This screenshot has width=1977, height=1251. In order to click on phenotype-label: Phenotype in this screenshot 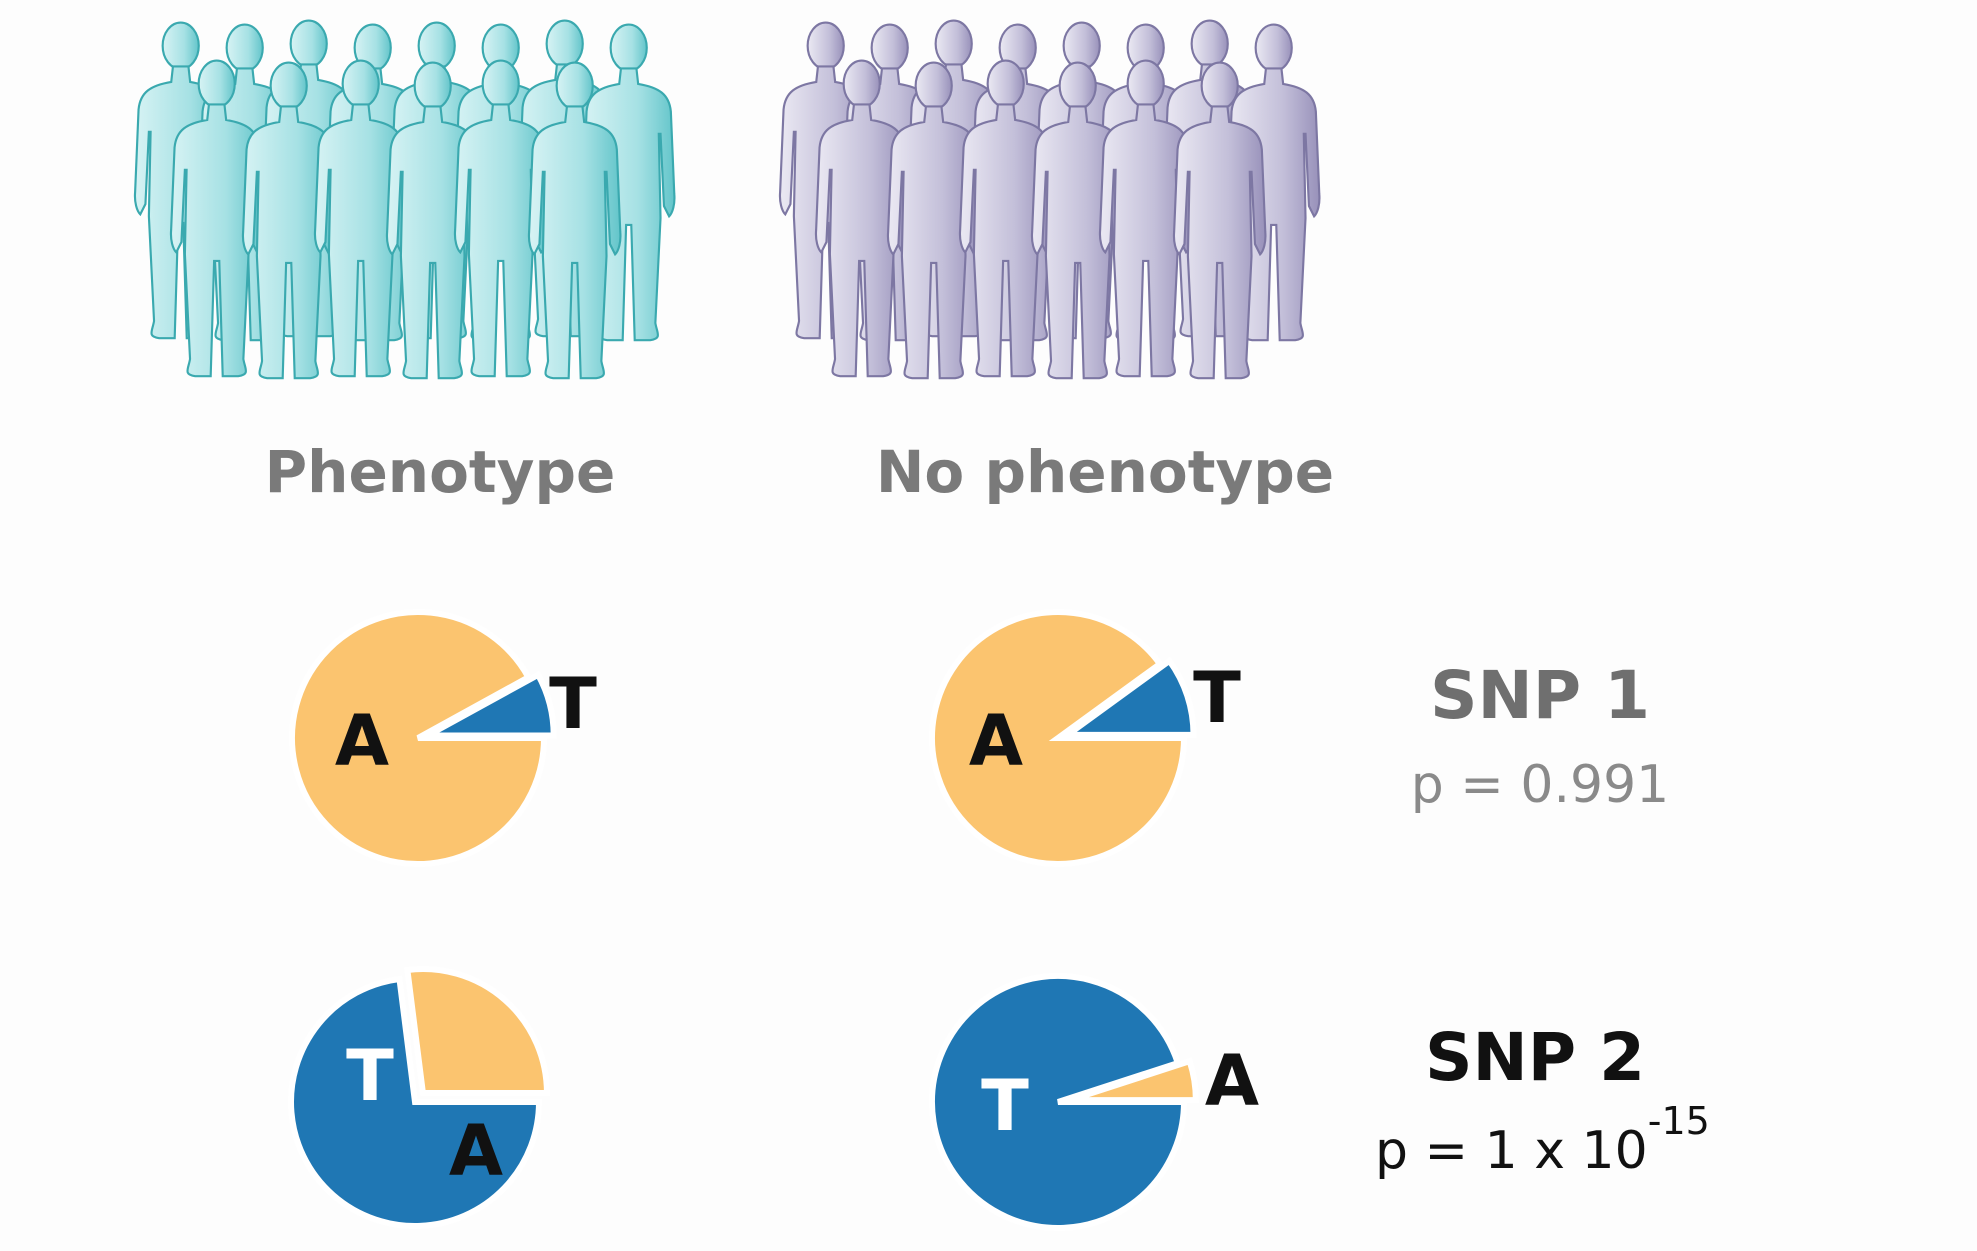, I will do `click(440, 472)`.